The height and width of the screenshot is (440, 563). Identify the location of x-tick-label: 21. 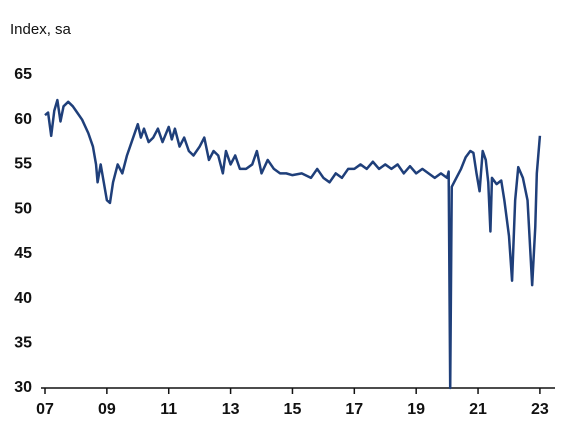
(478, 409).